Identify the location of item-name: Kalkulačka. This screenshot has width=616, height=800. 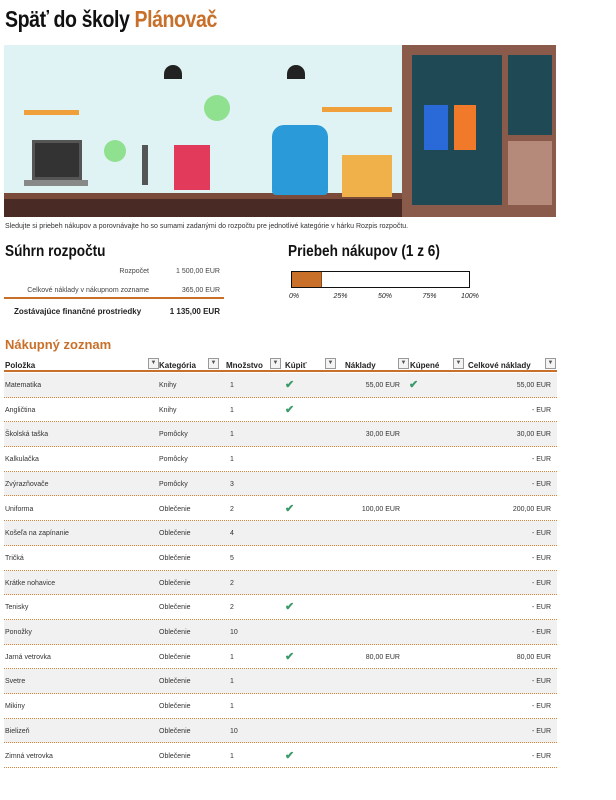
(22, 460).